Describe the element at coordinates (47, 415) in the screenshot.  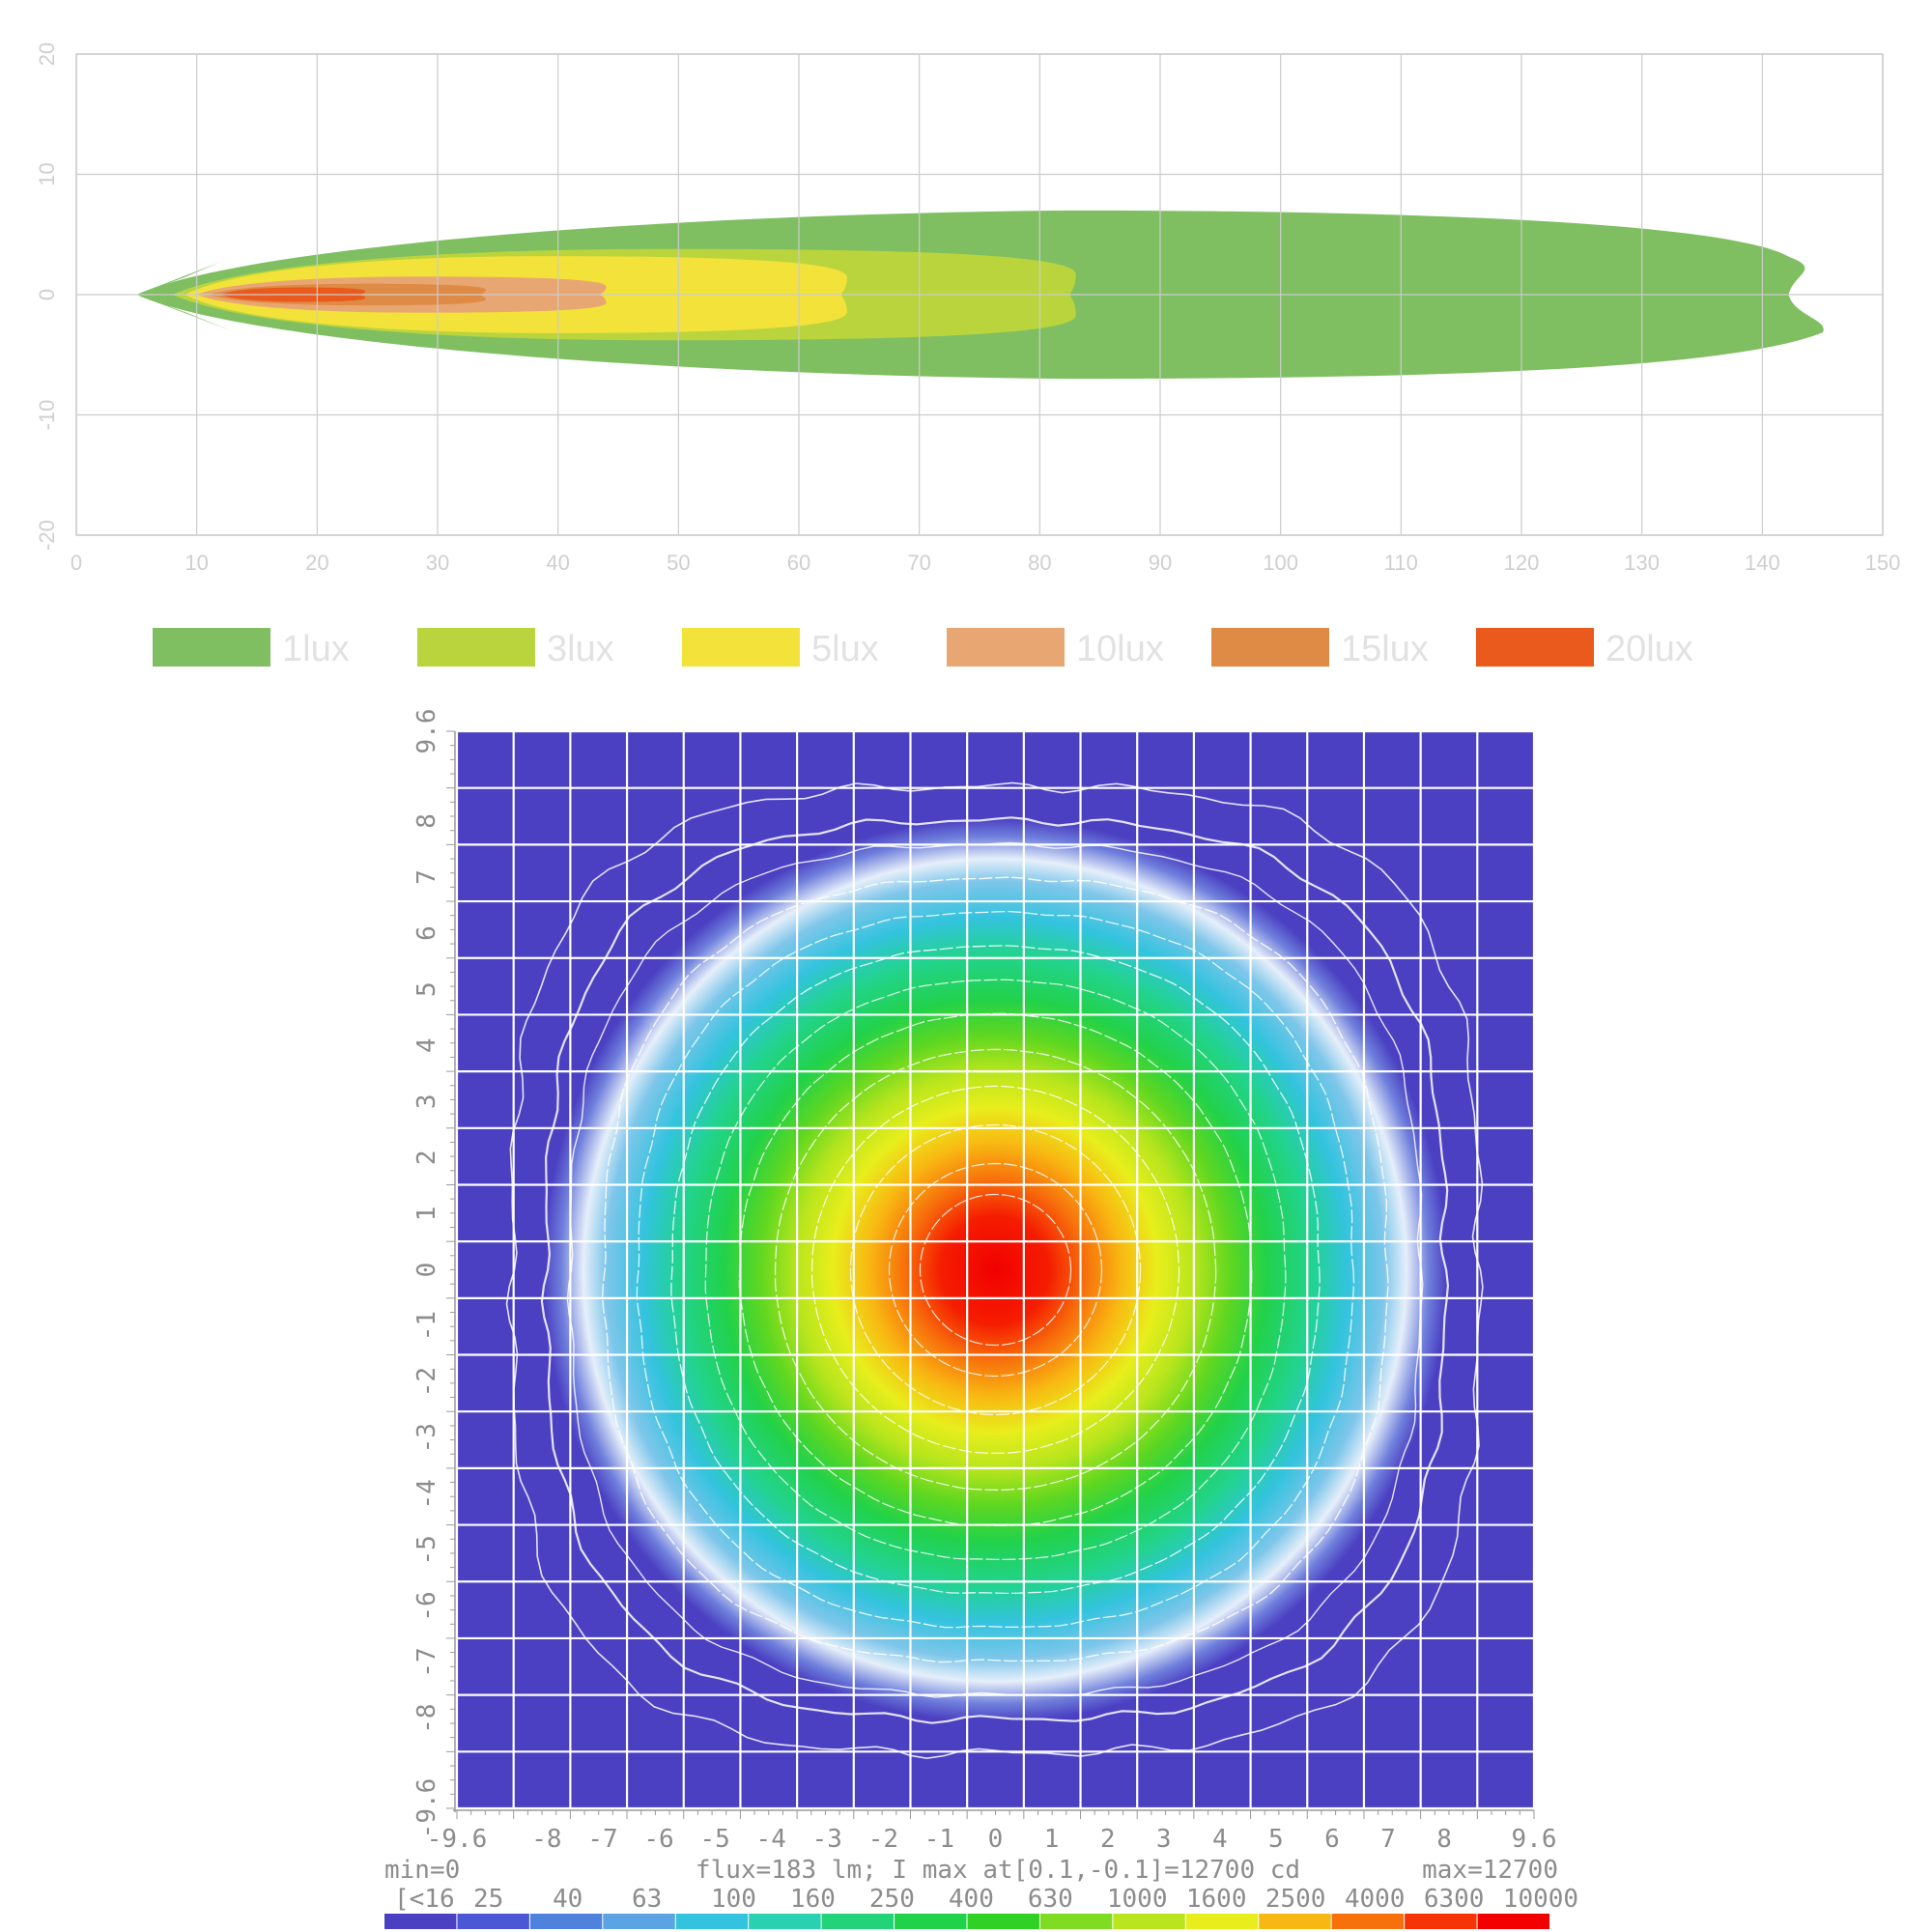
I see `isolux-y-tick-label: -10` at that location.